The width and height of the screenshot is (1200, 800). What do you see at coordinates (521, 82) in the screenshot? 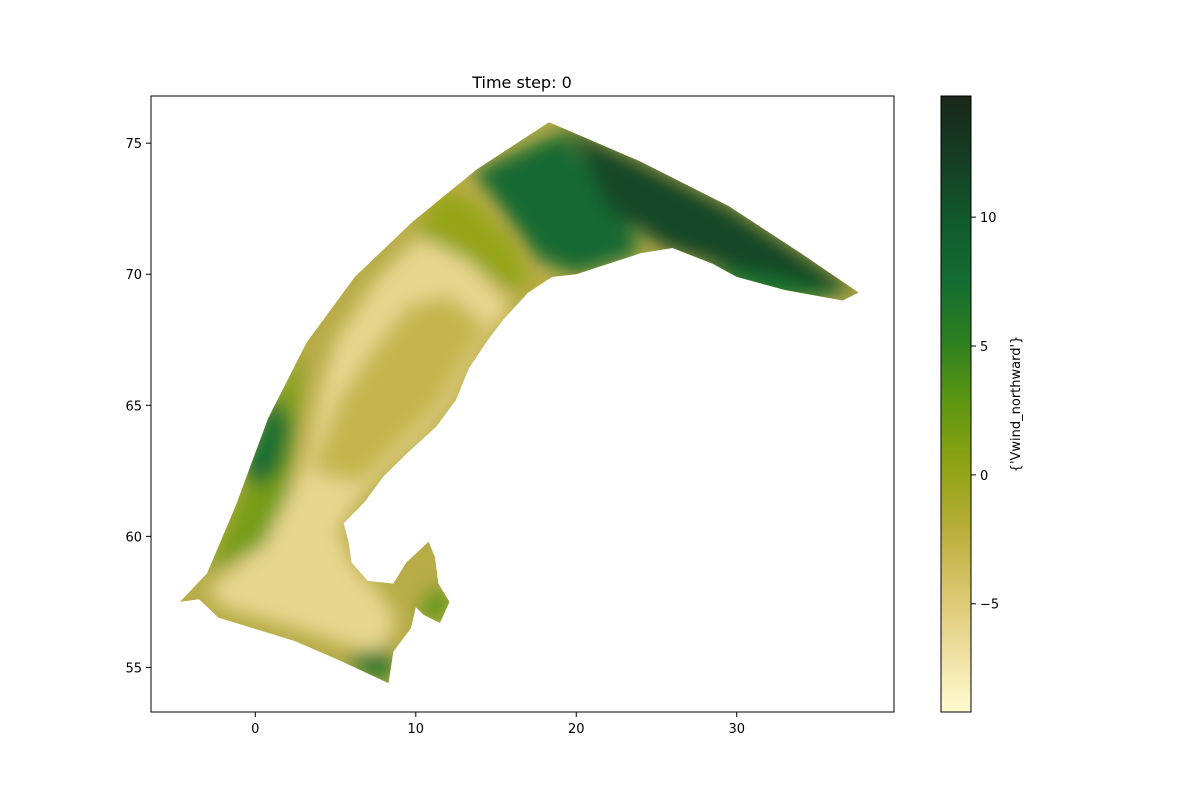
I see `chart-title: Time step: 0` at bounding box center [521, 82].